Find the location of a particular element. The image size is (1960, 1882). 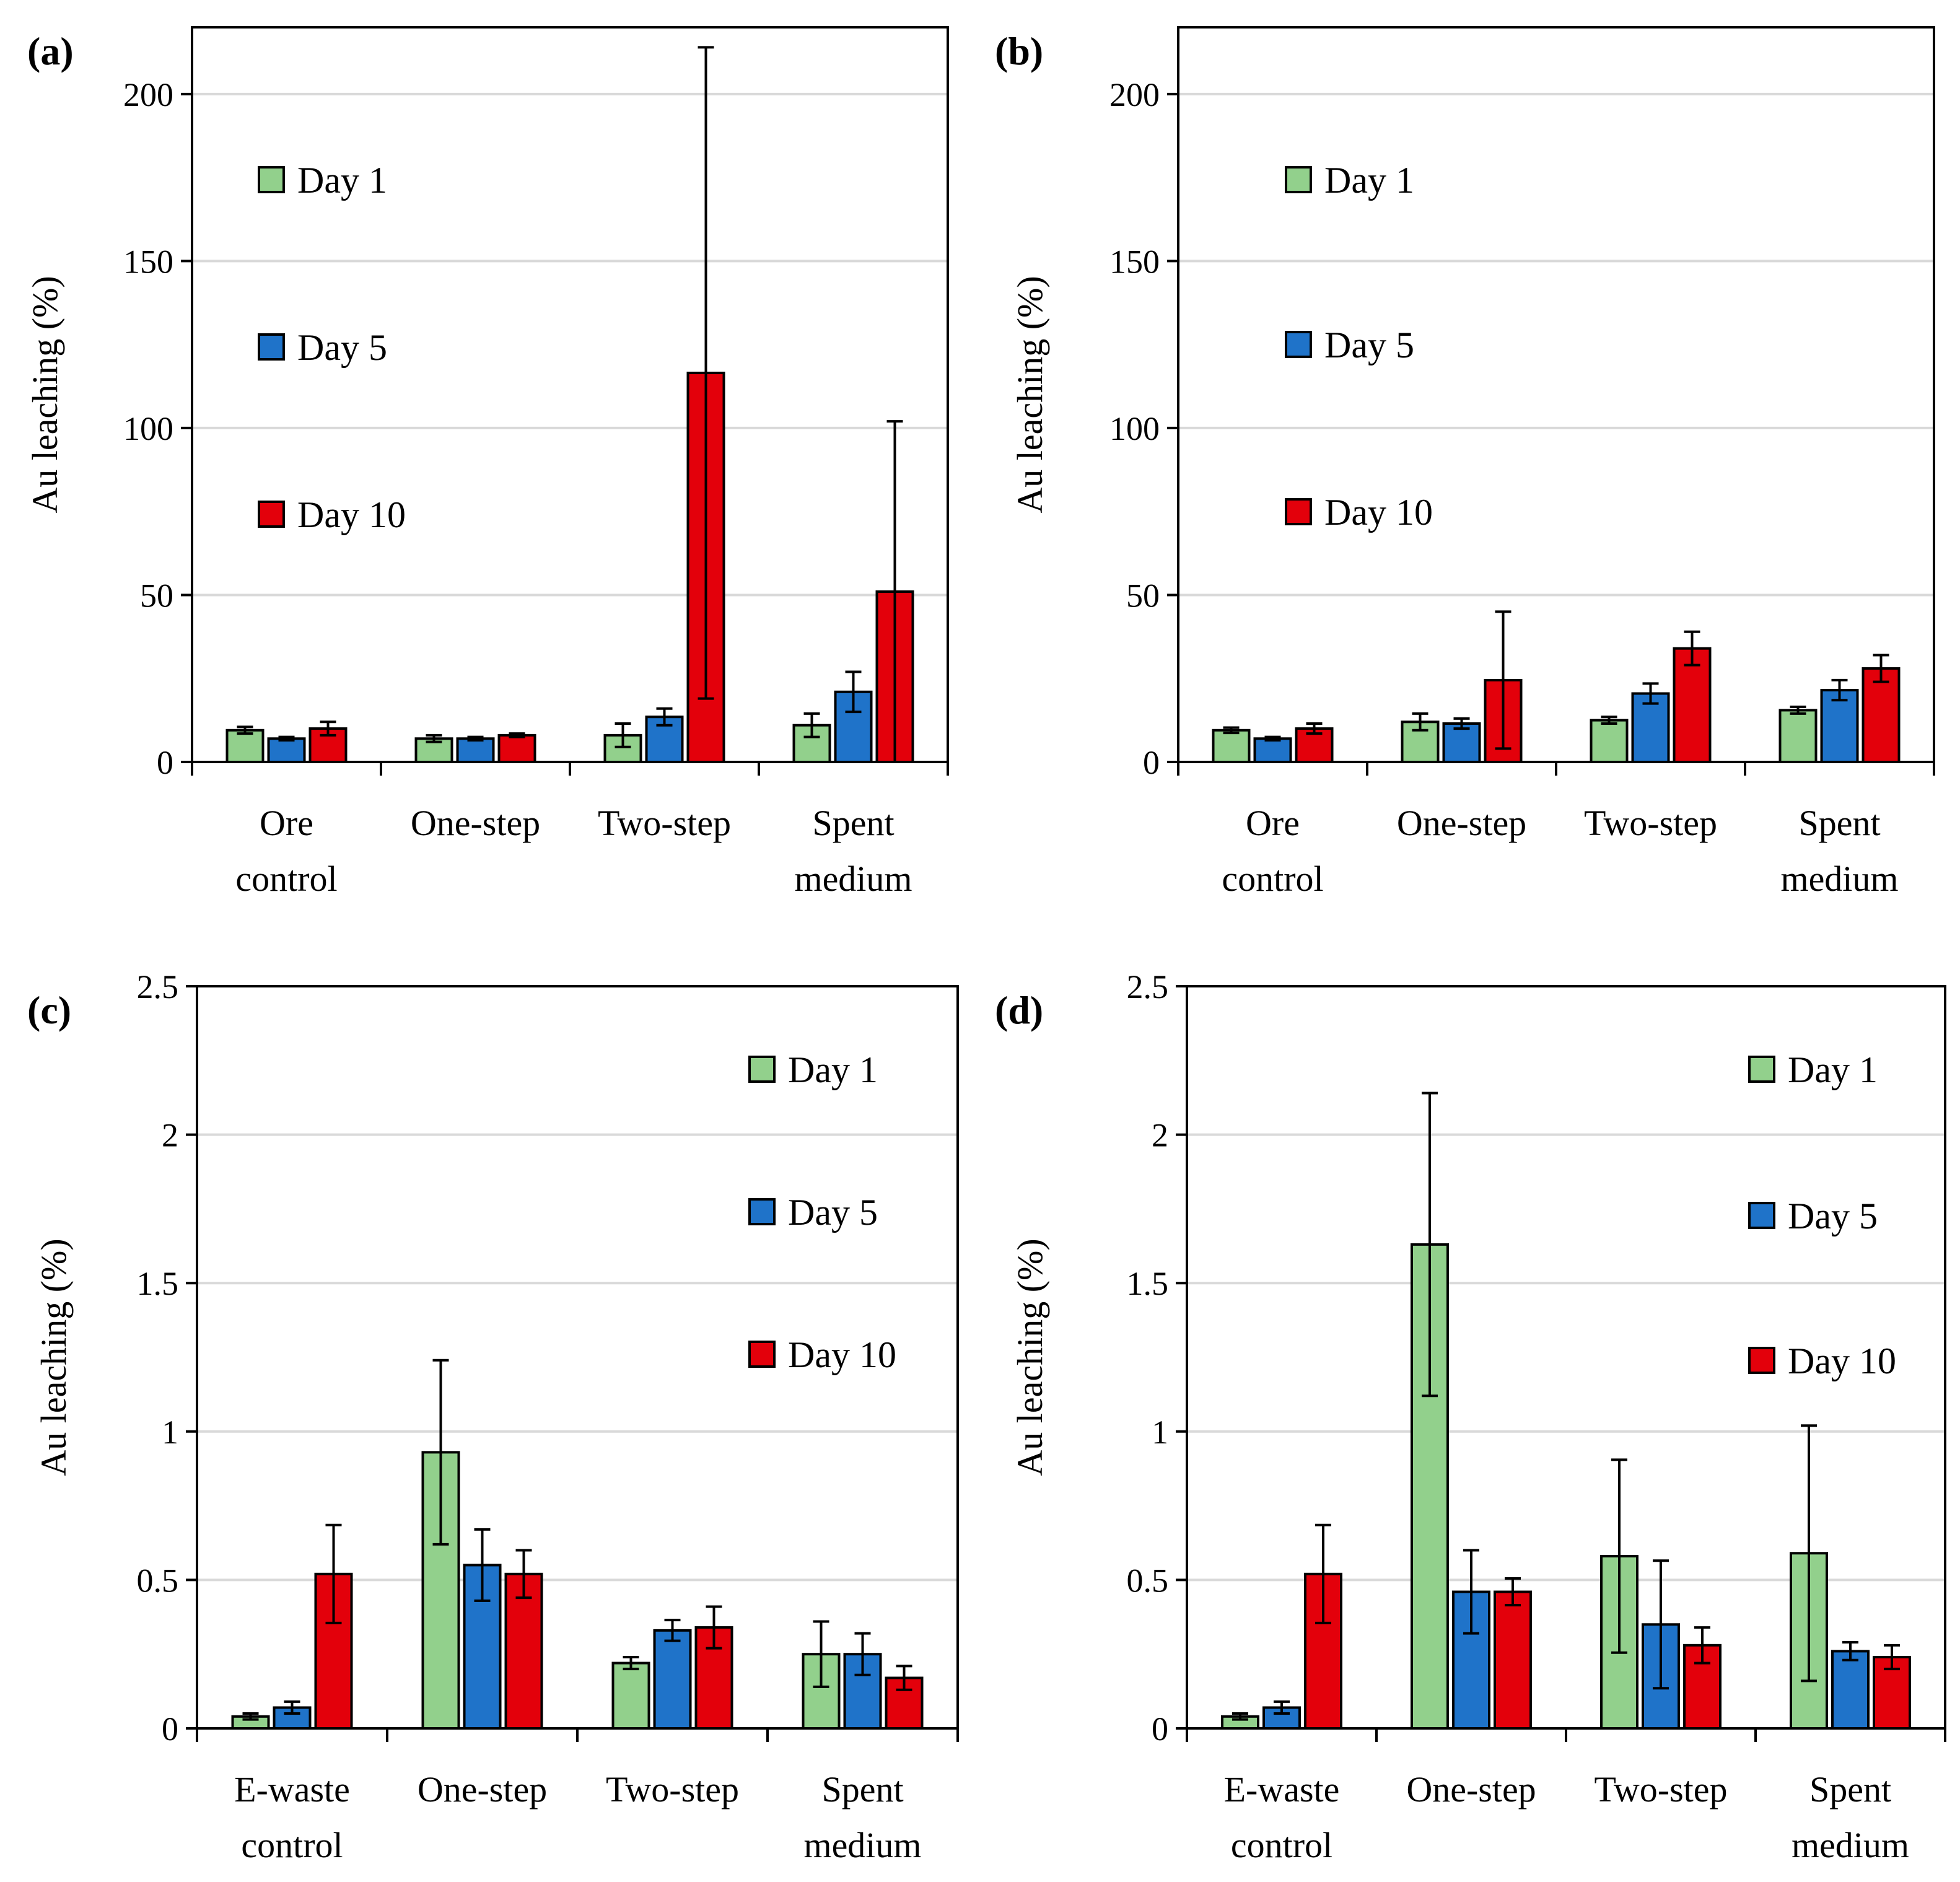

panel-label: (d) is located at coordinates (1019, 1010).